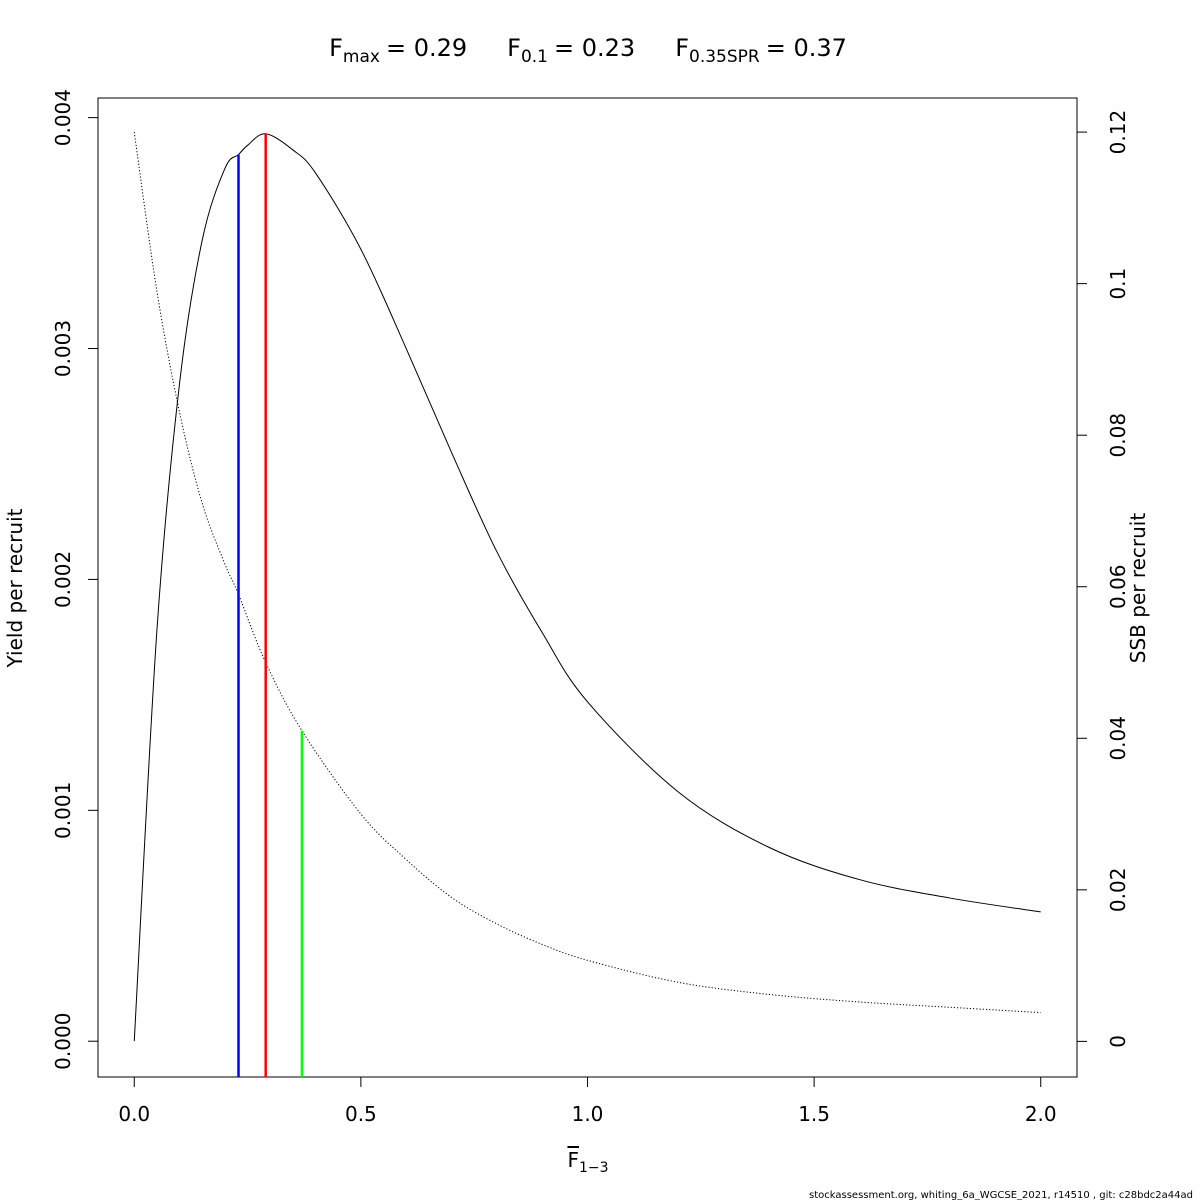 This screenshot has height=1200, width=1200. What do you see at coordinates (270, 605) in the screenshot?
I see `reference-lines` at bounding box center [270, 605].